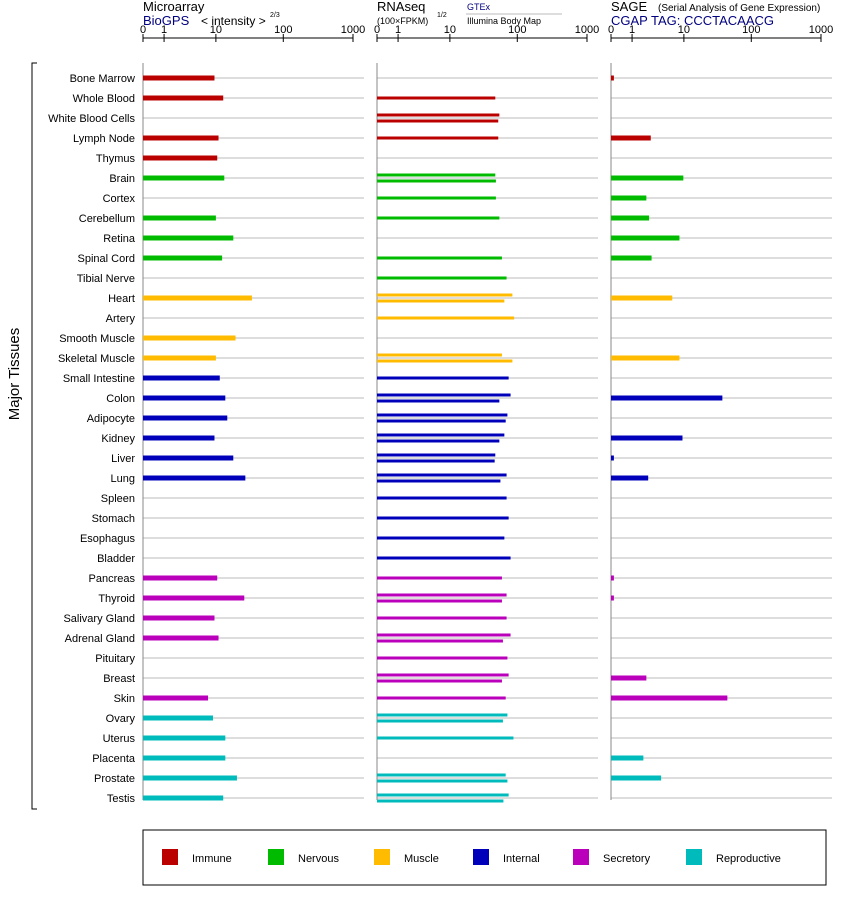 Image resolution: width=842 pixels, height=900 pixels. What do you see at coordinates (275, 15) in the screenshot?
I see `microarray-exponent: 2/3` at bounding box center [275, 15].